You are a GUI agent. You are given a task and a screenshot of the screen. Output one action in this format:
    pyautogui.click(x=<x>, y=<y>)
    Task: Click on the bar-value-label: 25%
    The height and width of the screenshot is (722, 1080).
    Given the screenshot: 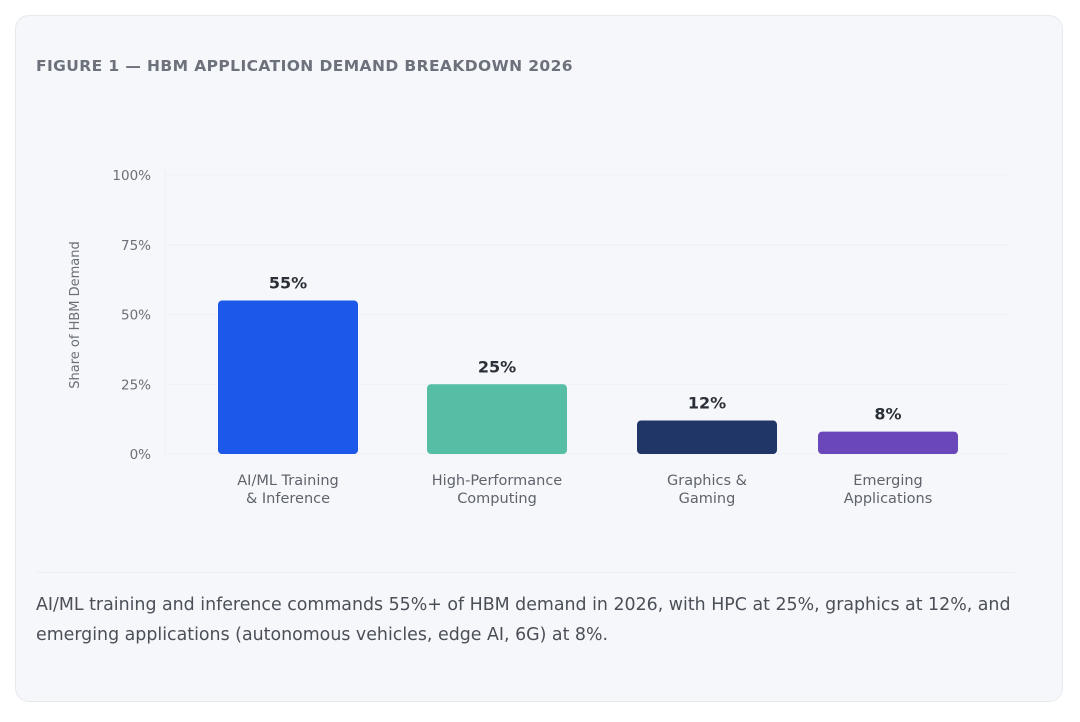 What is the action you would take?
    pyautogui.click(x=497, y=366)
    